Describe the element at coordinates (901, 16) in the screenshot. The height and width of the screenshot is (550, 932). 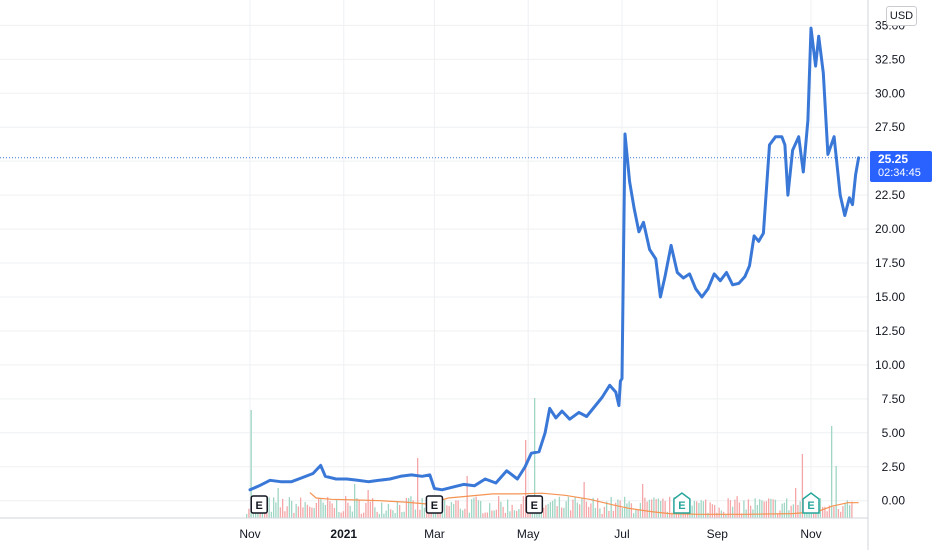
I see `currency-label: USD` at that location.